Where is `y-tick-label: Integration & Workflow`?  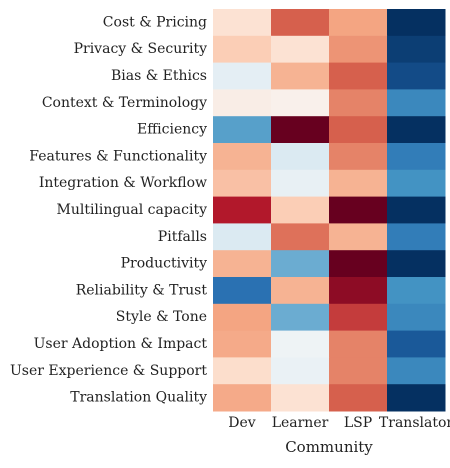
y-tick-label: Integration & Workflow is located at coordinates (123, 183).